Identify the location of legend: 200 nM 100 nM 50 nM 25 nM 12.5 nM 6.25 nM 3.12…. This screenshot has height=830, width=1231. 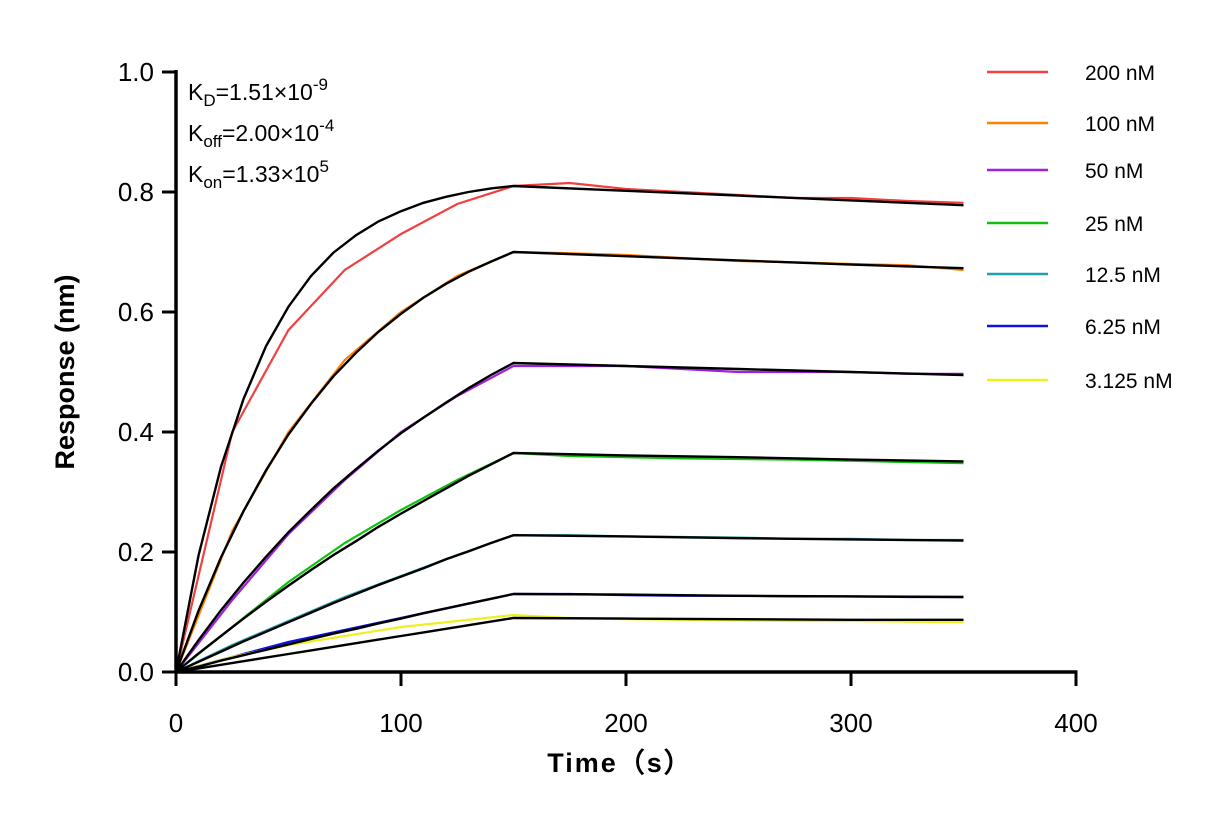
(1080, 227).